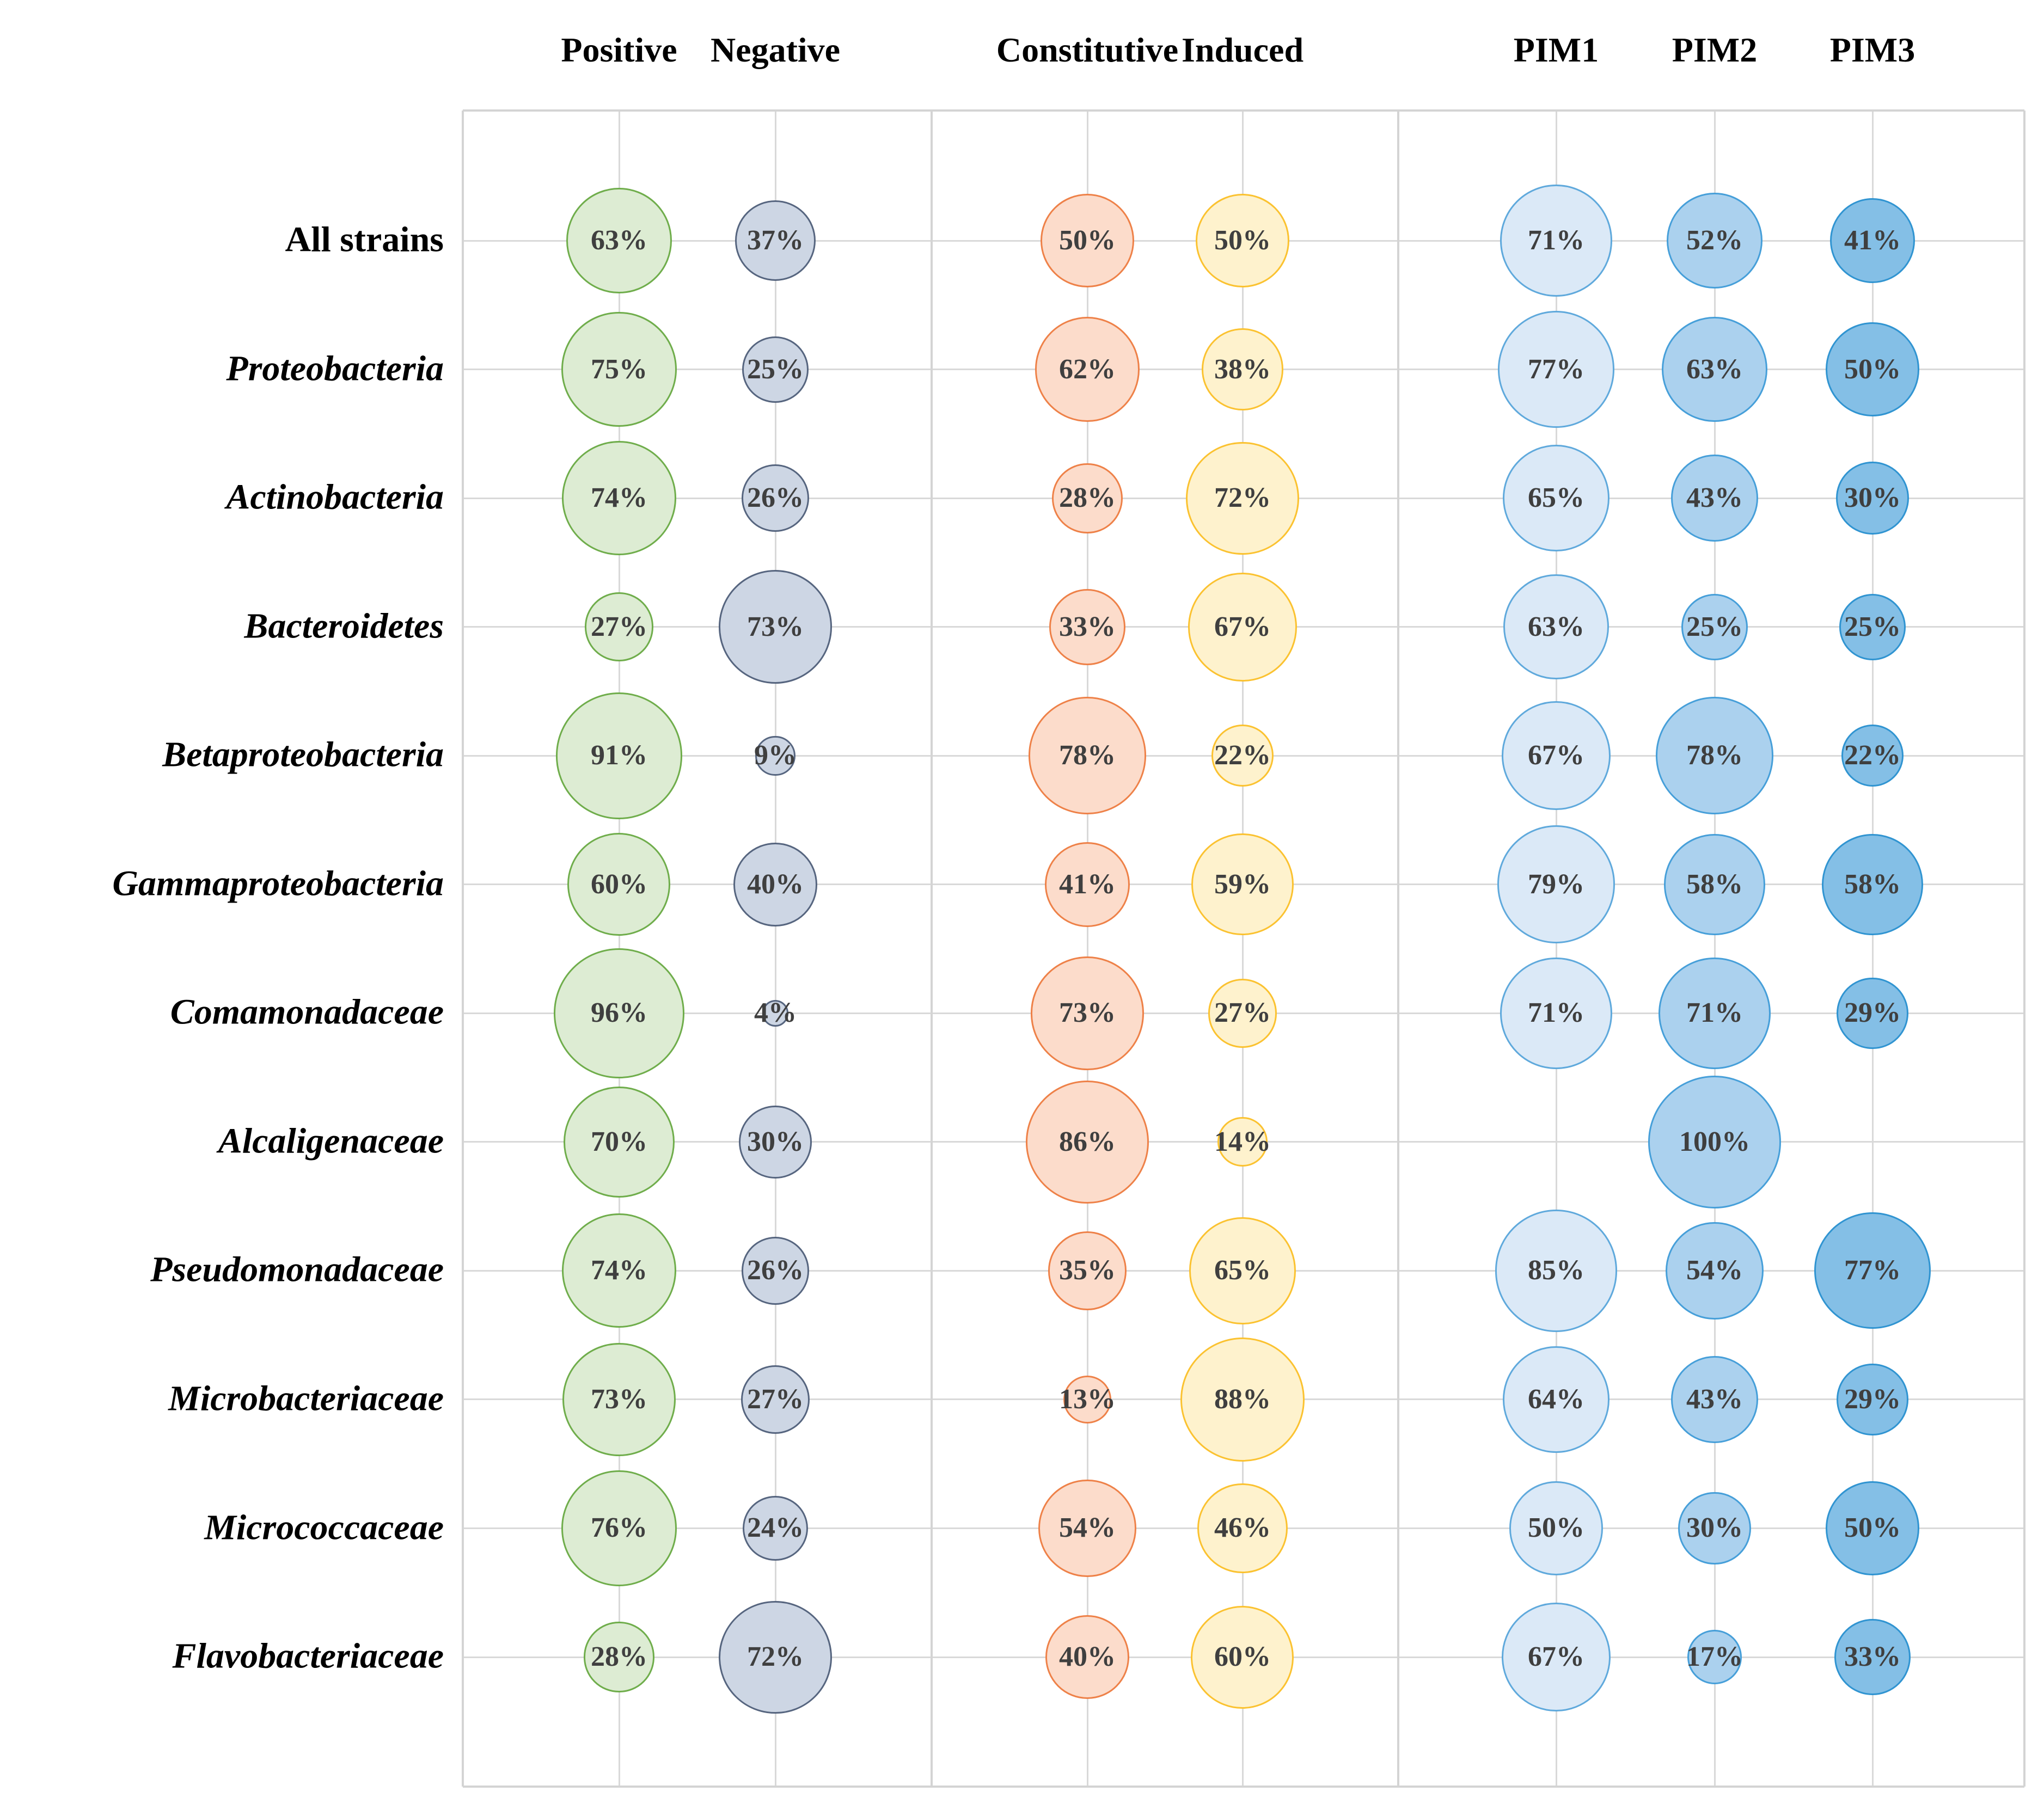 The width and height of the screenshot is (2044, 1810). I want to click on plot-border-right, so click(2024, 949).